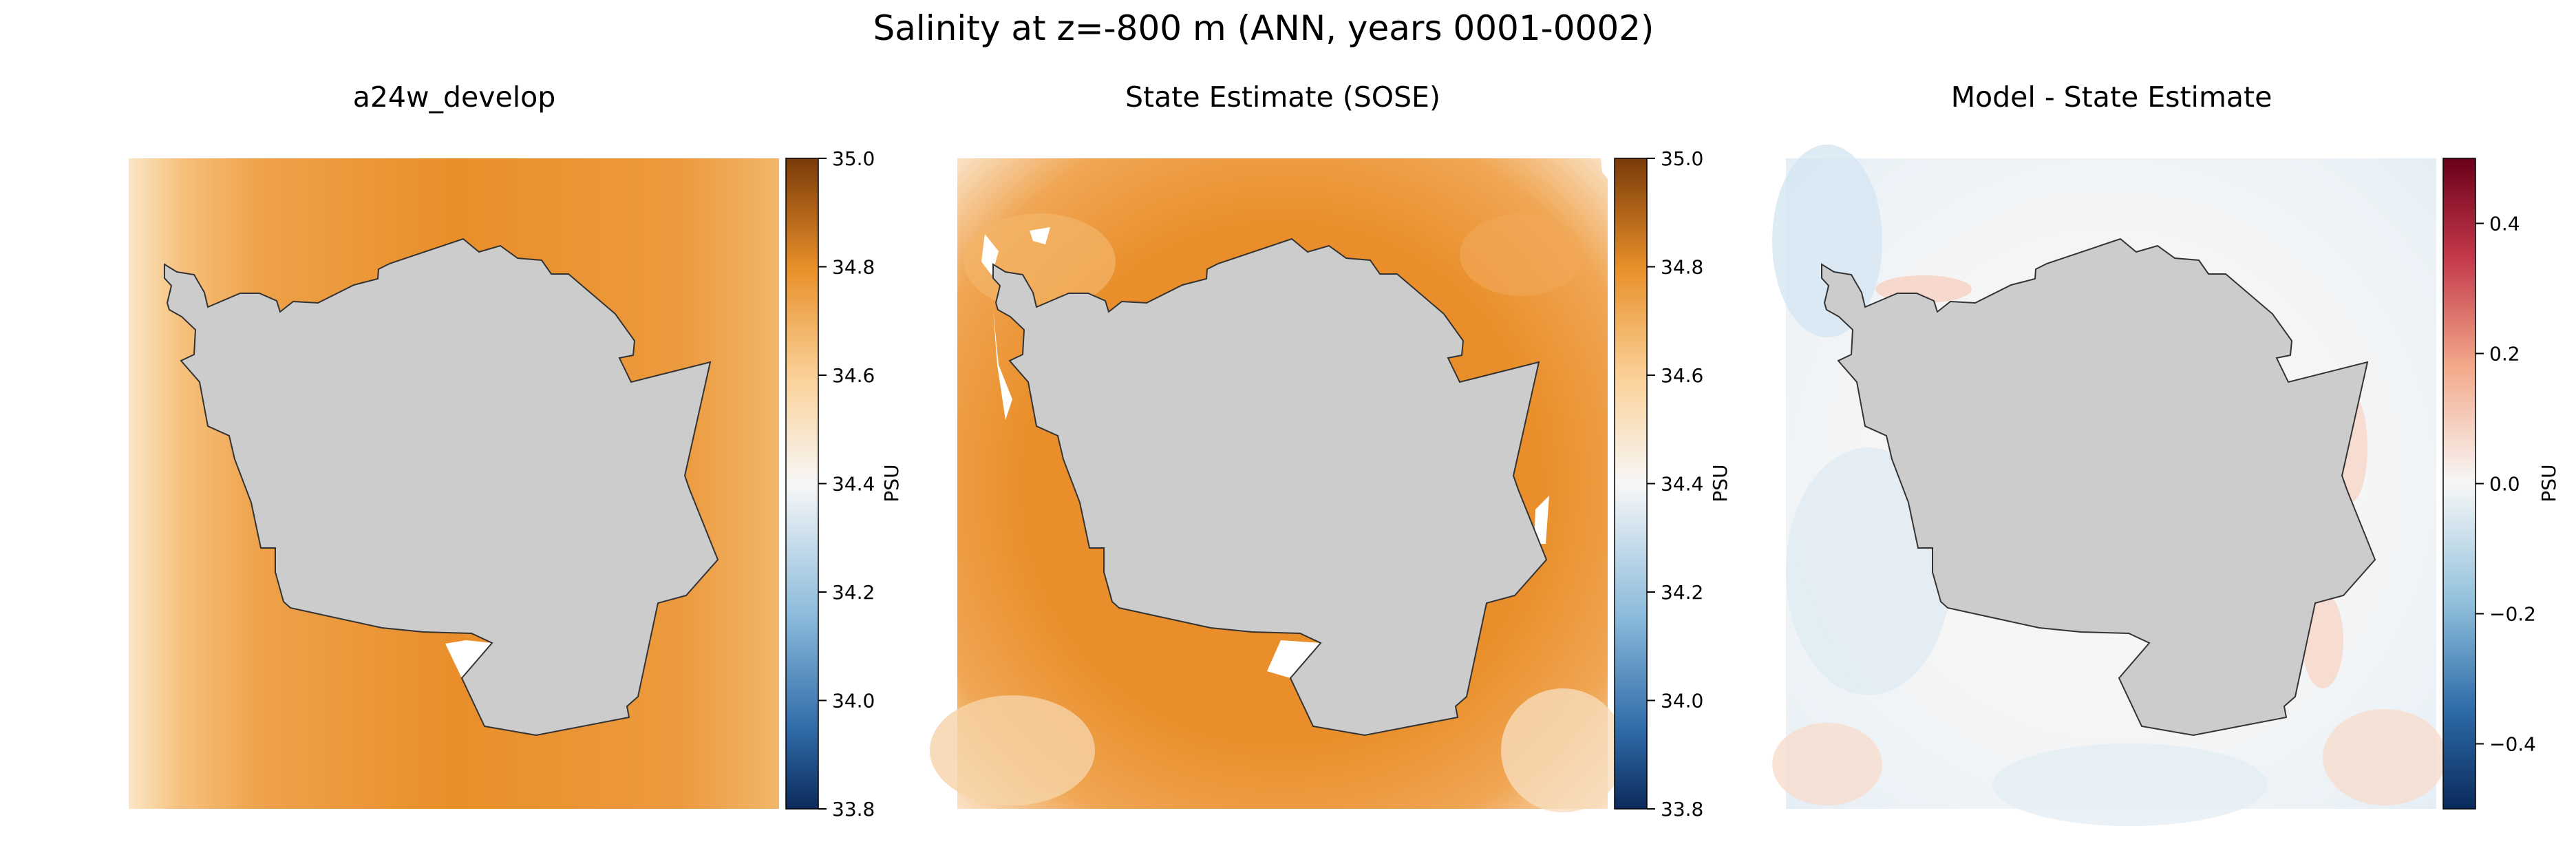 The height and width of the screenshot is (855, 2576). I want to click on colorbar-tick-label: 0.4, so click(2504, 224).